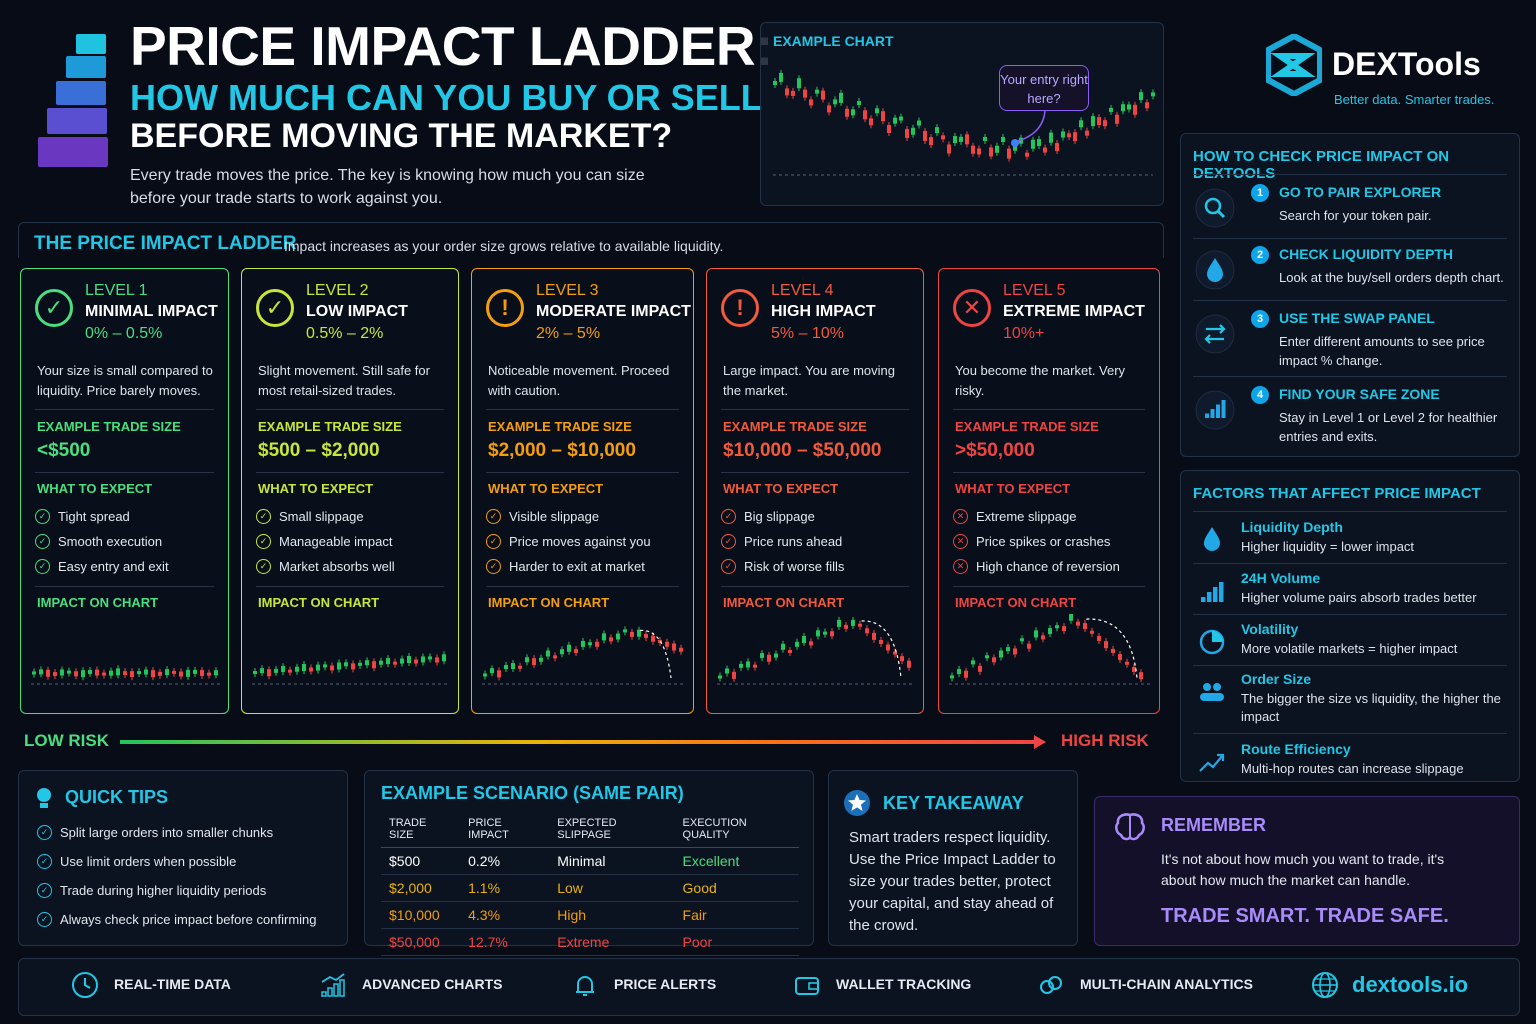  Describe the element at coordinates (1212, 642) in the screenshot. I see `pie-chart-icon` at that location.